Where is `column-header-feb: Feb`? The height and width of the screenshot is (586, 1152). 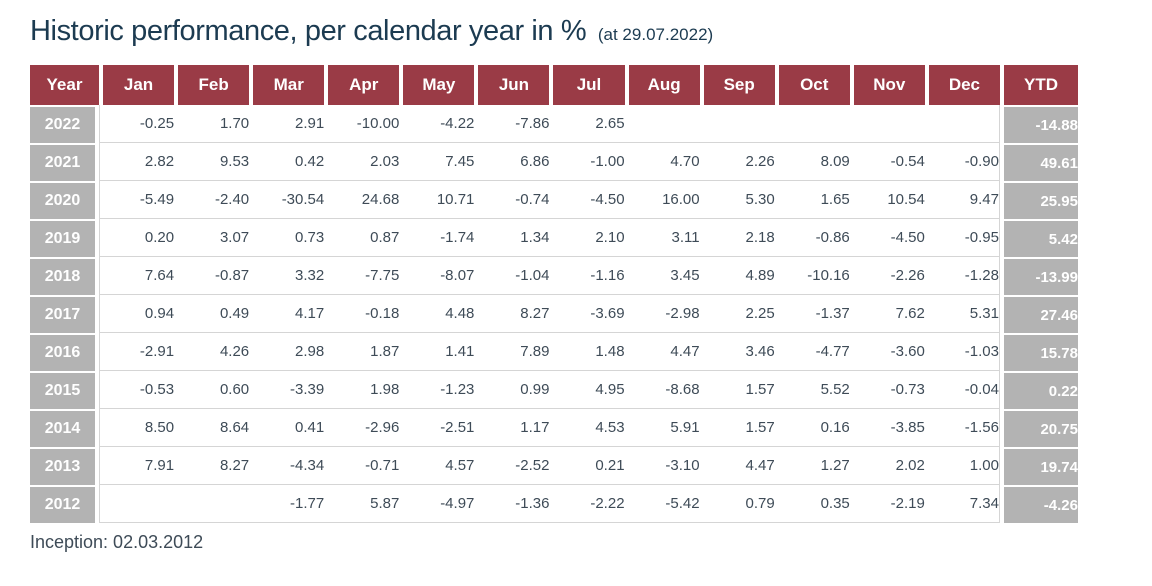
column-header-feb: Feb is located at coordinates (212, 85).